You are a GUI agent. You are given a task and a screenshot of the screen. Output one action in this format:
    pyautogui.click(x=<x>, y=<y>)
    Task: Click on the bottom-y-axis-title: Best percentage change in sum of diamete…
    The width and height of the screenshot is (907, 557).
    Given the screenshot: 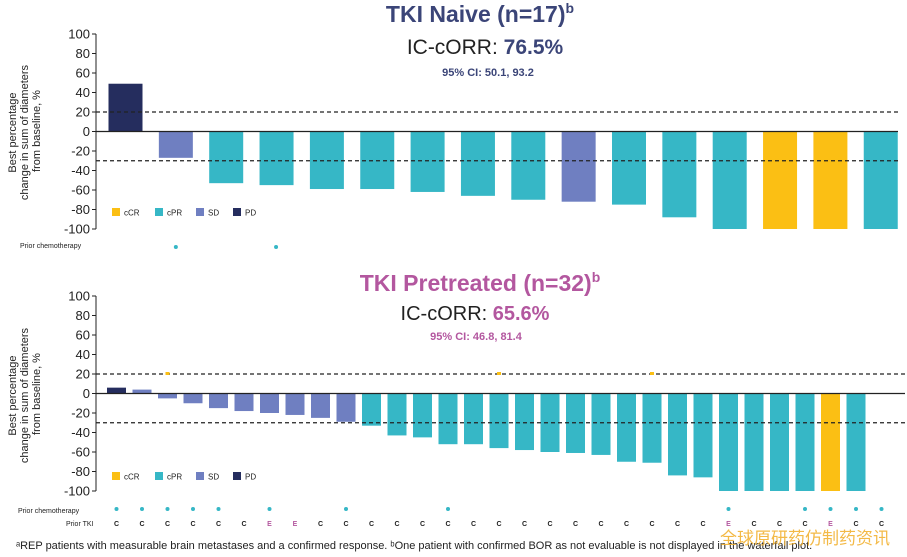 What is the action you would take?
    pyautogui.click(x=25, y=394)
    